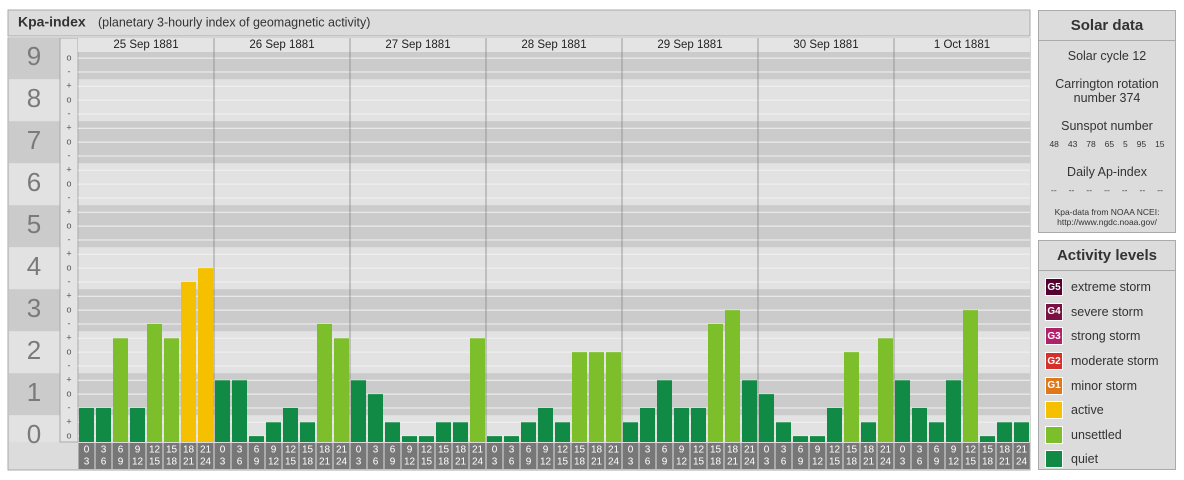 The width and height of the screenshot is (1184, 480). I want to click on hour-from: 6, so click(529, 450).